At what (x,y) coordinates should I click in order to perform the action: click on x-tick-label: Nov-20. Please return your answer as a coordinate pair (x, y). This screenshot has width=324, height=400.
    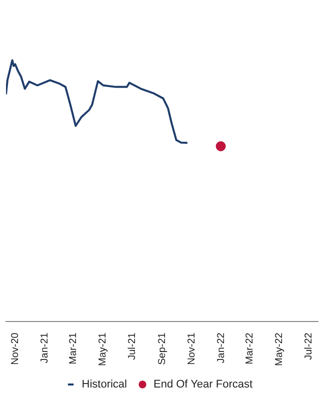
    Looking at the image, I should click on (15, 348).